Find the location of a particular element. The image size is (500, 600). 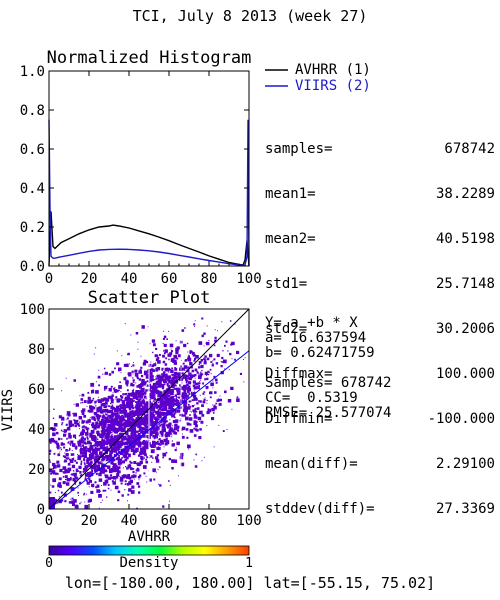

hist-xtick-label: 0 is located at coordinates (49, 279).